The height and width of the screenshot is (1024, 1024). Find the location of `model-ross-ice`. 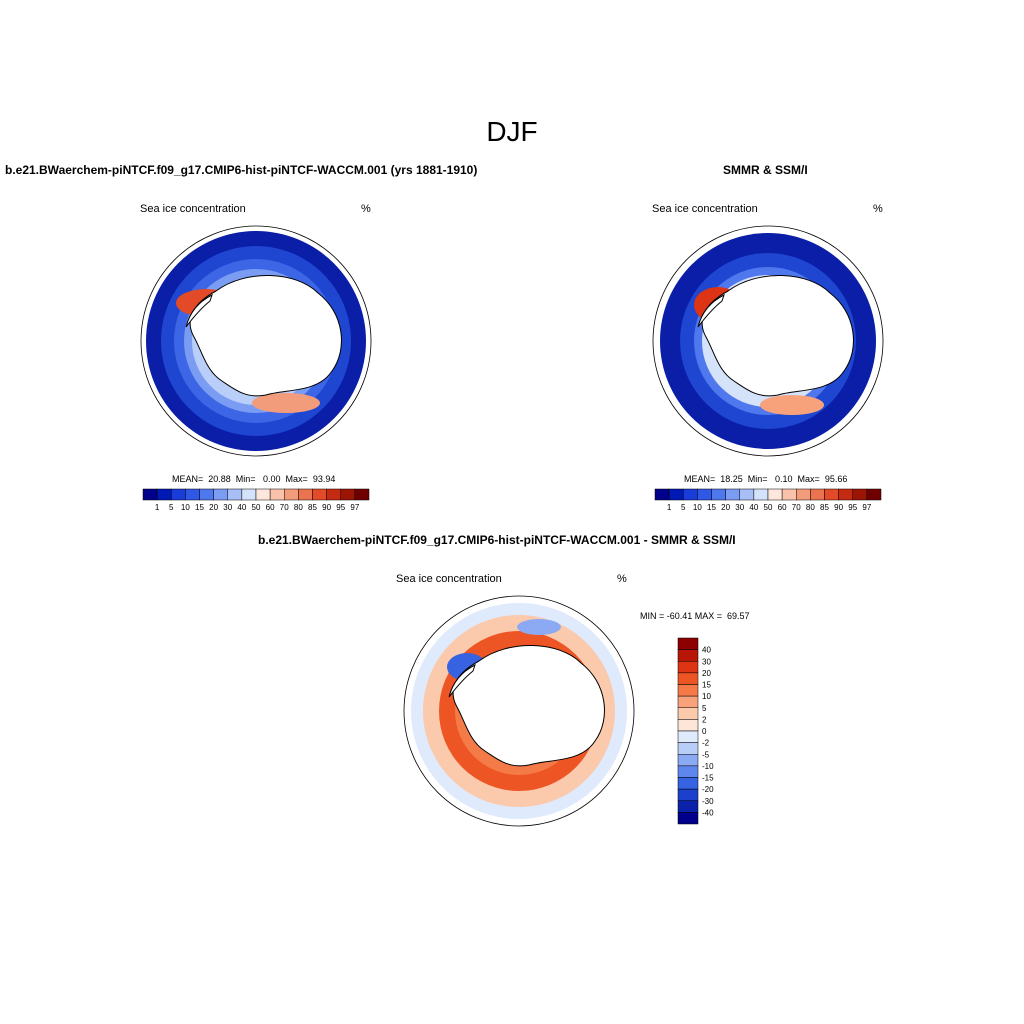

model-ross-ice is located at coordinates (286, 403).